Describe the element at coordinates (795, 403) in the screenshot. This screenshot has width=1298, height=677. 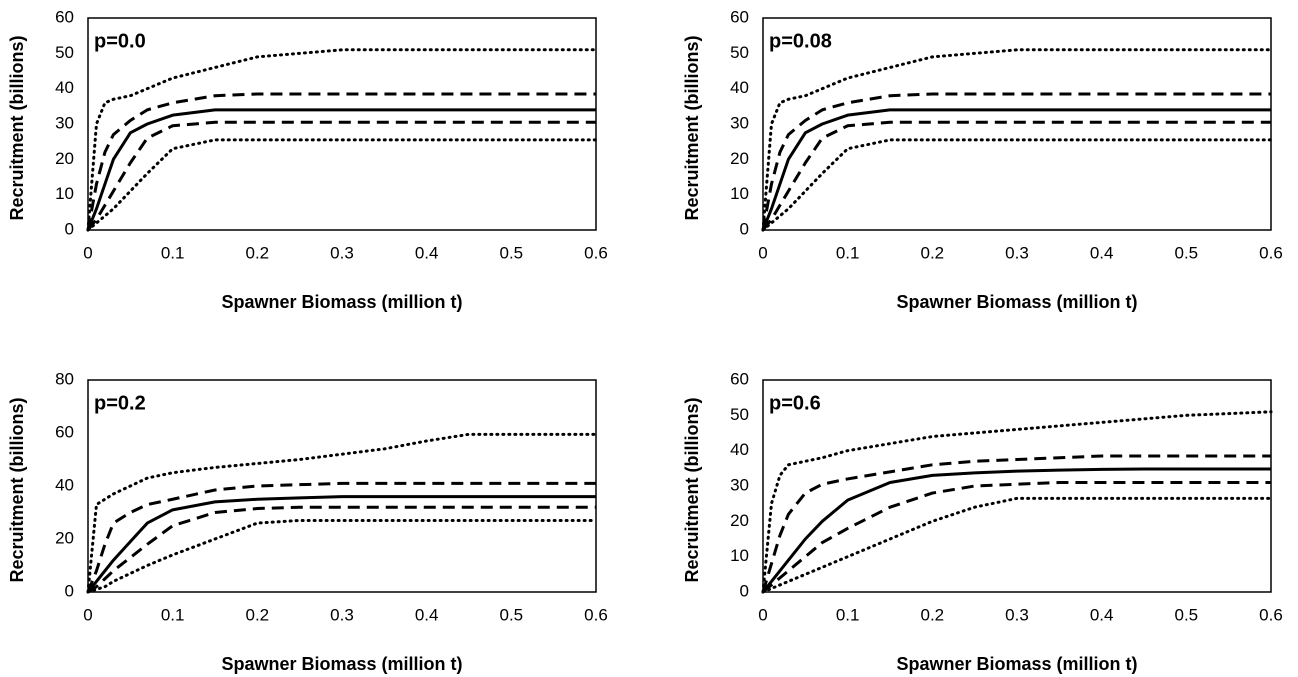
I see `annotation: p=0.6` at that location.